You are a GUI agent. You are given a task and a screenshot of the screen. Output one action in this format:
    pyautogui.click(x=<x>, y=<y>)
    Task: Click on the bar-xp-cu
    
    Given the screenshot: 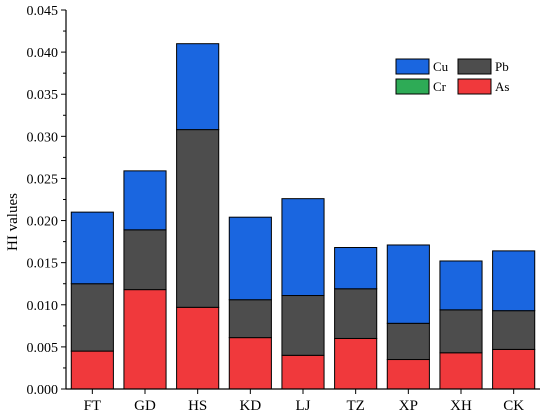 What is the action you would take?
    pyautogui.click(x=408, y=284)
    